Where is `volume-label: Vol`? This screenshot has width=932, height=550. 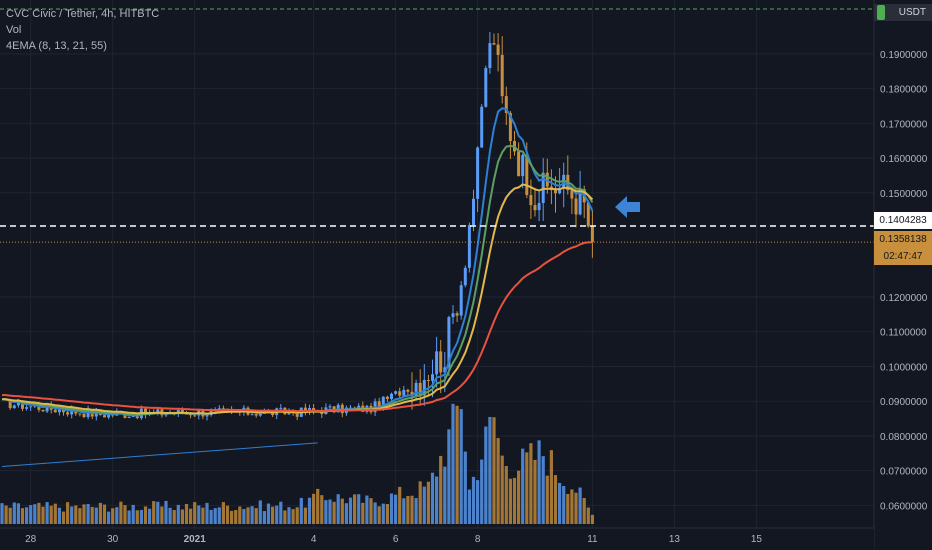
volume-label: Vol is located at coordinates (14, 30).